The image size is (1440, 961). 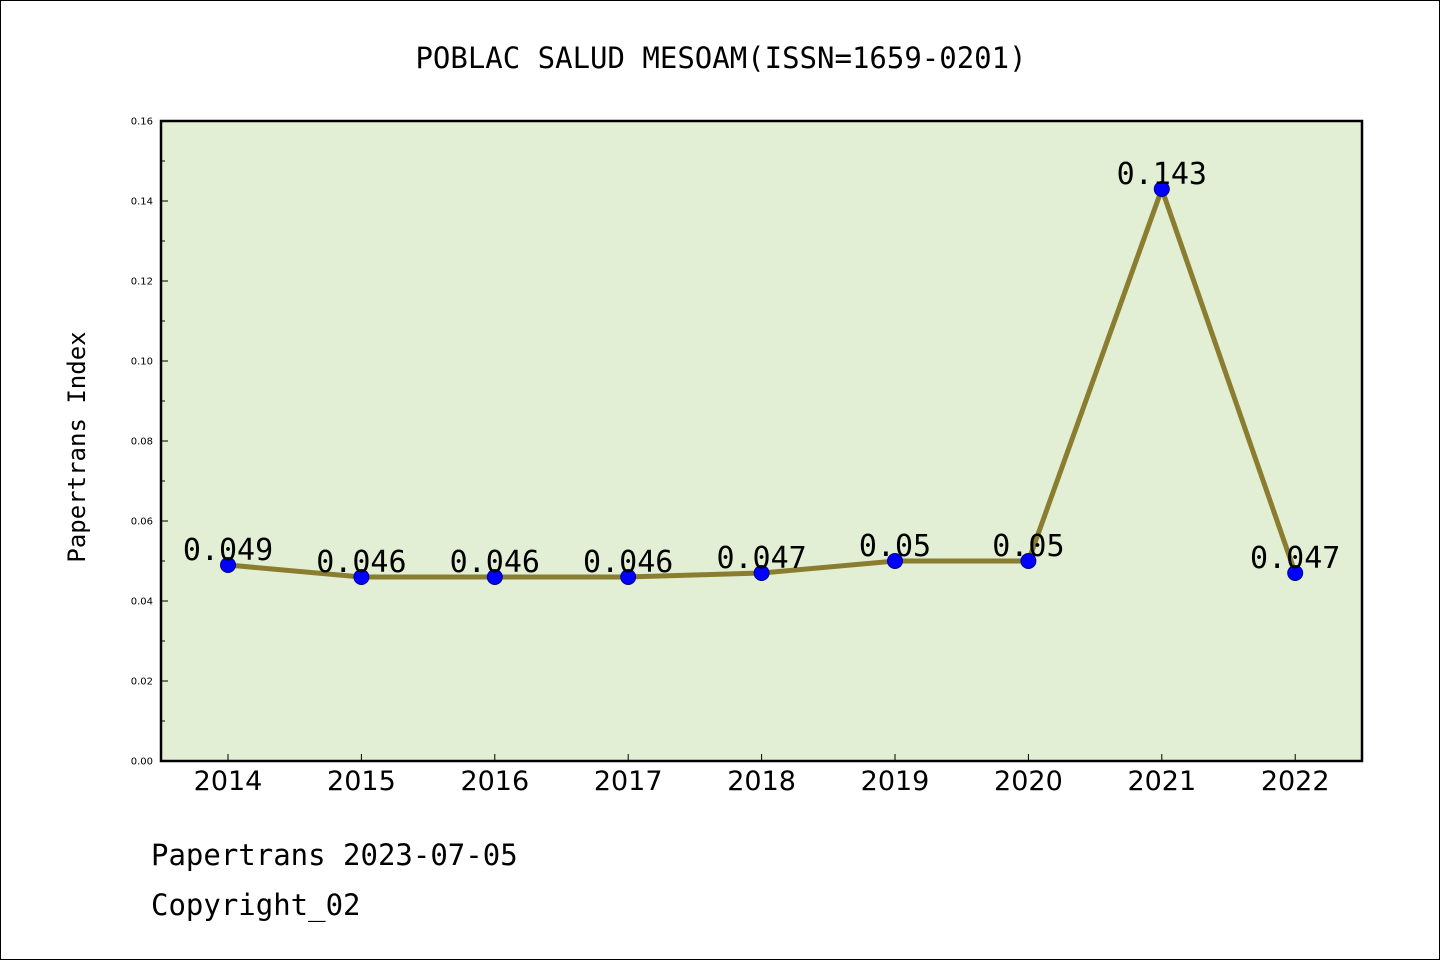 What do you see at coordinates (228, 550) in the screenshot?
I see `data-label: 0.049` at bounding box center [228, 550].